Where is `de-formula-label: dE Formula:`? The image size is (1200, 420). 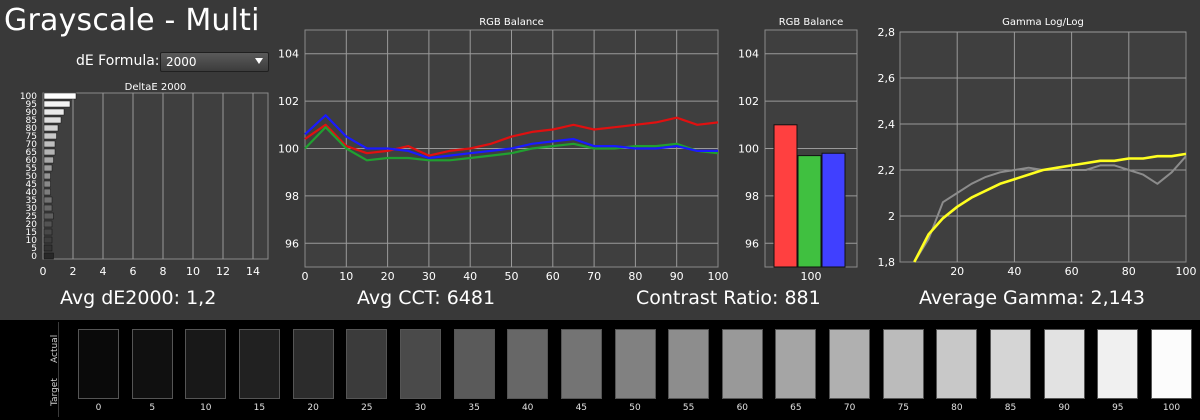
de-formula-label: dE Formula: is located at coordinates (118, 61).